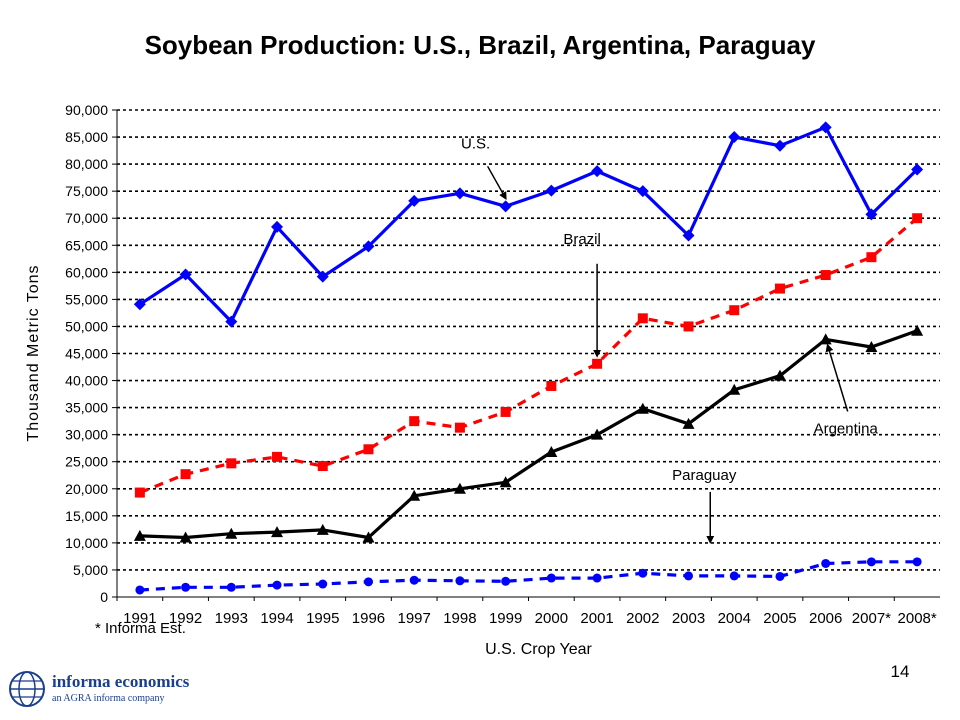 This screenshot has height=720, width=960. Describe the element at coordinates (596, 618) in the screenshot. I see `x-tick-label: 2001` at that location.